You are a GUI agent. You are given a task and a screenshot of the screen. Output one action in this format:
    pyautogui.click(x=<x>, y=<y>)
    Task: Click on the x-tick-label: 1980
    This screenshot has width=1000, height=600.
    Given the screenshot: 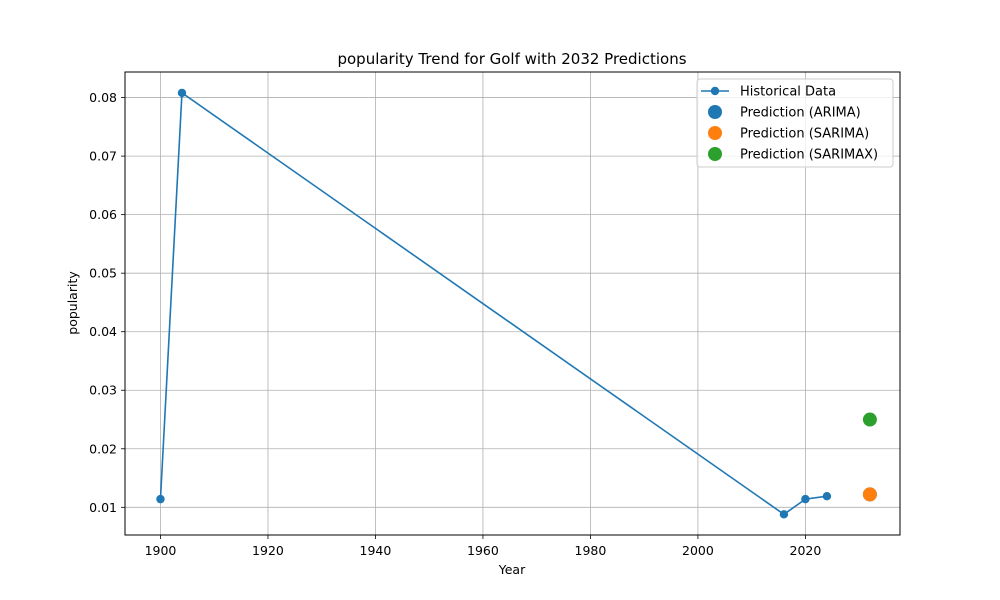 What is the action you would take?
    pyautogui.click(x=591, y=550)
    